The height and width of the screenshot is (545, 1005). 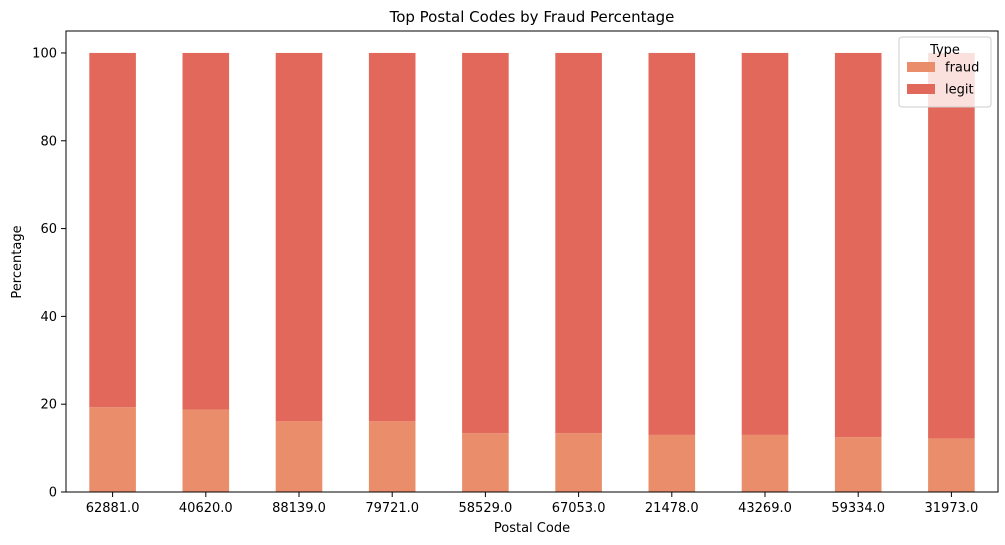 I want to click on x-tick-label: 43269.0, so click(x=765, y=508).